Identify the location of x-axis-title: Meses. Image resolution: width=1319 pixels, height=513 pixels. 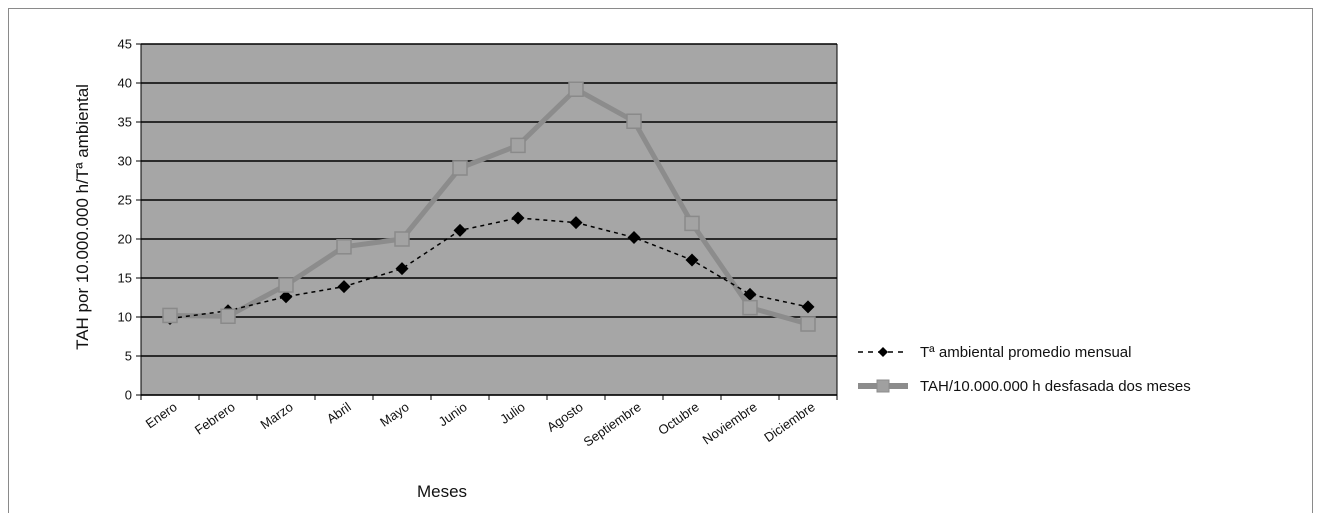
(442, 491).